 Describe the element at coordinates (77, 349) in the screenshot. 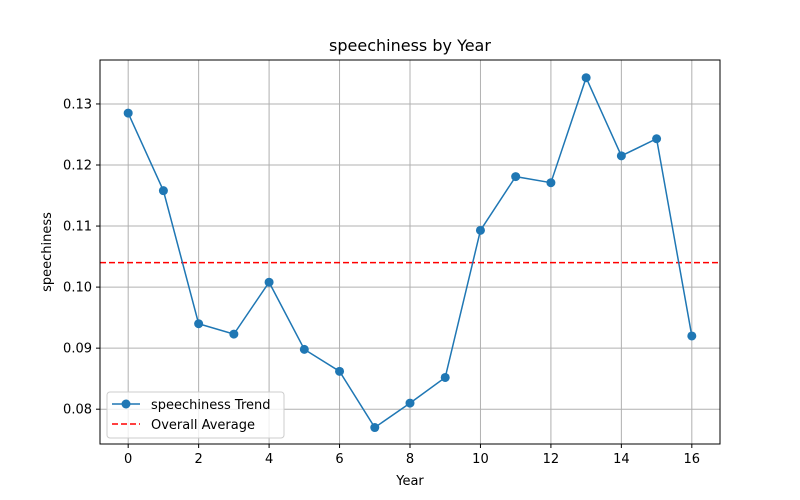

I see `y-tick-label: 0.09` at that location.